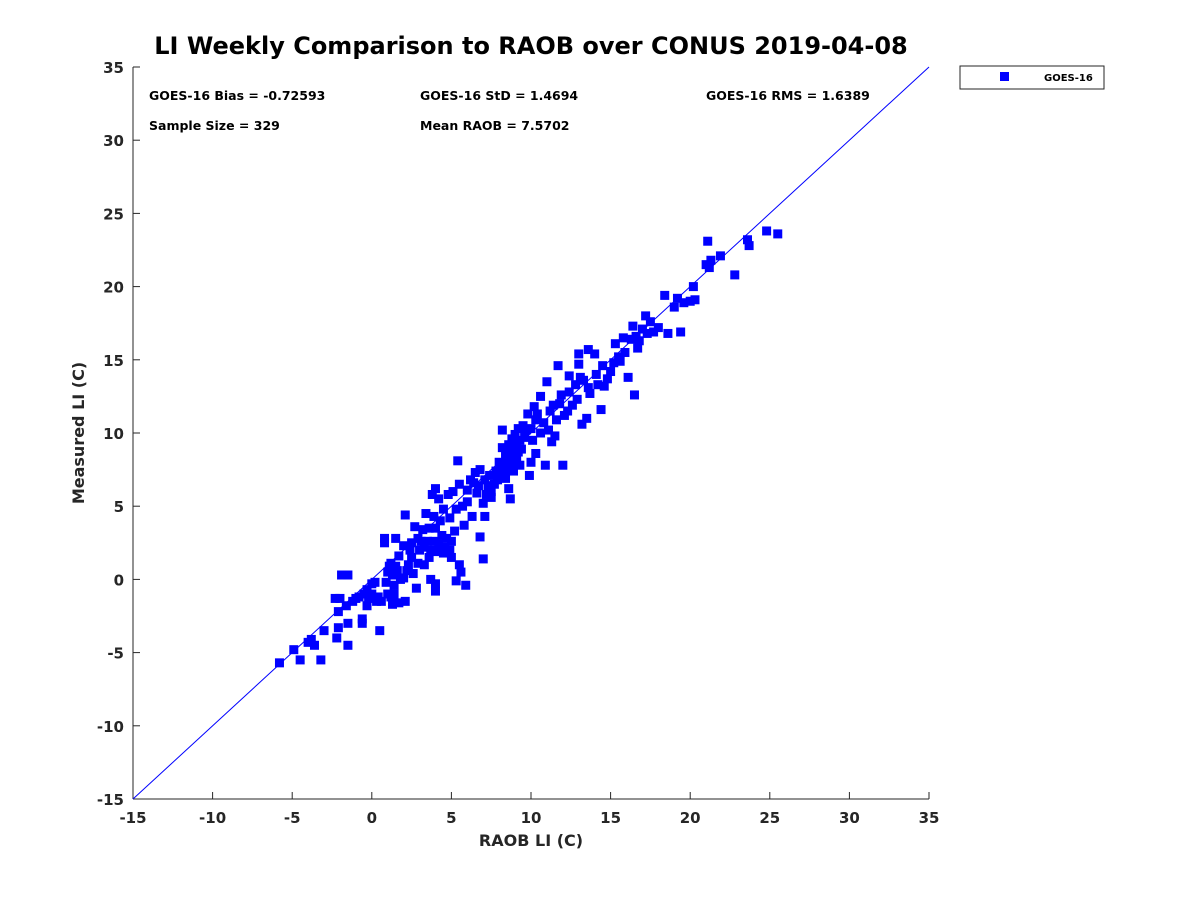  I want to click on legend-marker-square, so click(1004, 76).